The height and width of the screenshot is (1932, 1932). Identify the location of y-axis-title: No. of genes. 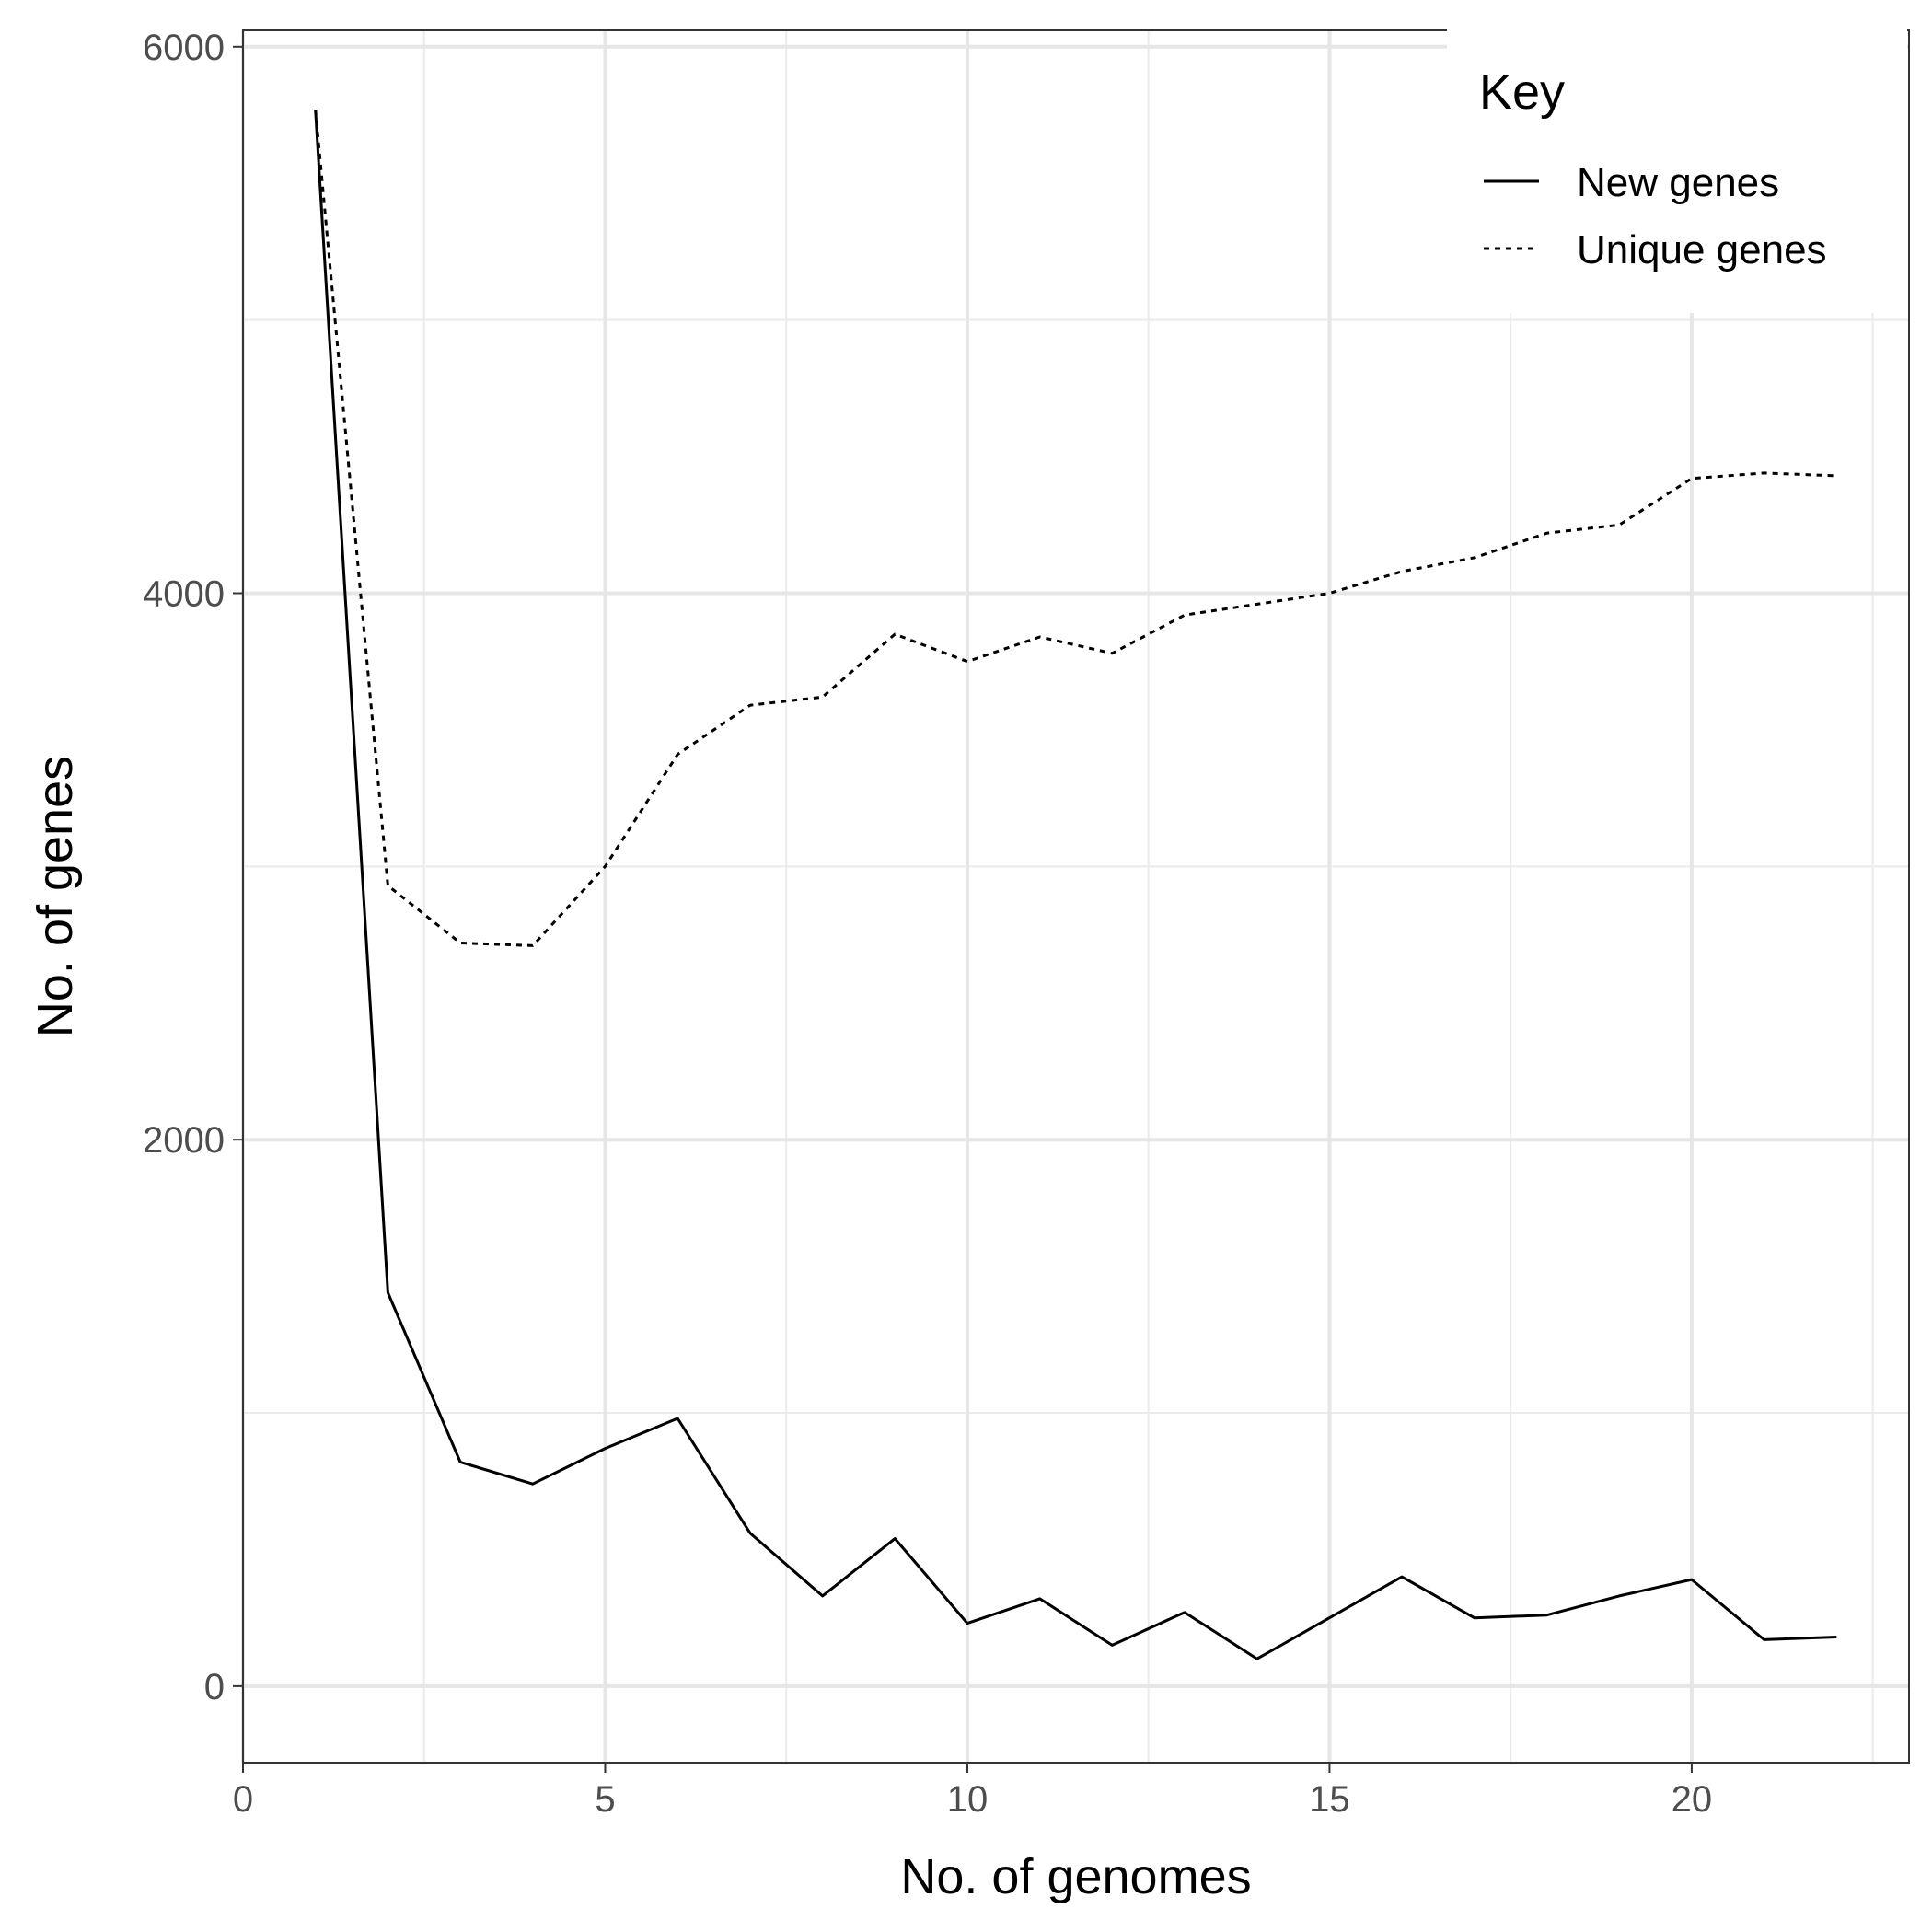
(56, 897).